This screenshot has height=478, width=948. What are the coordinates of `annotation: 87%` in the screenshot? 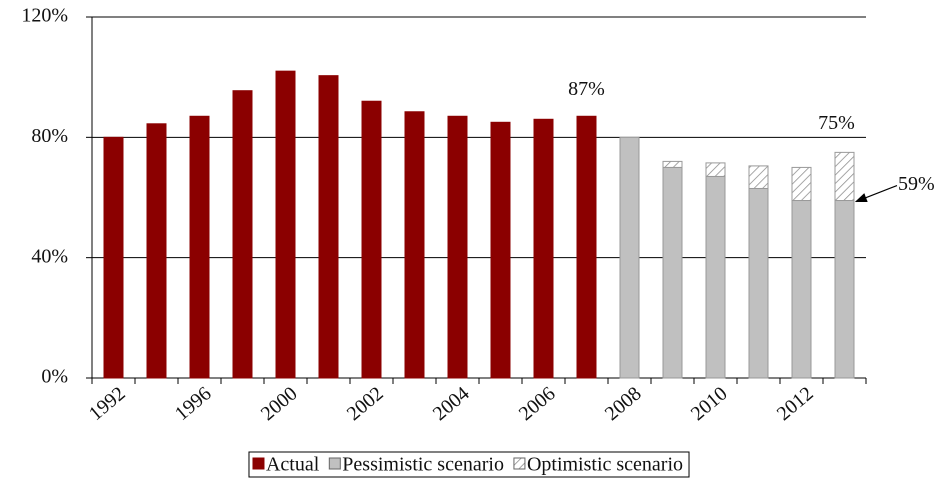 It's located at (586, 89).